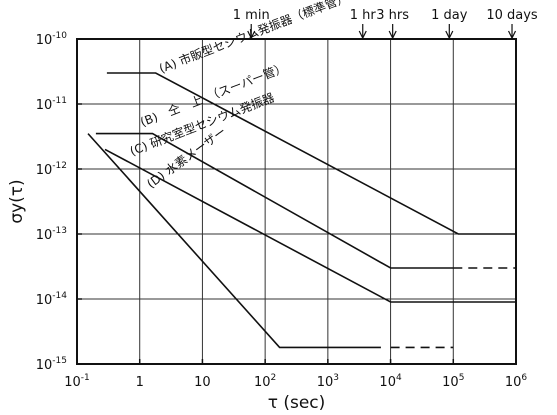 This screenshot has width=557, height=415. Describe the element at coordinates (59, 202) in the screenshot. I see `y-axis-ticks: 10-10 10-11 10-12 10-13 10-14 10-15` at that location.